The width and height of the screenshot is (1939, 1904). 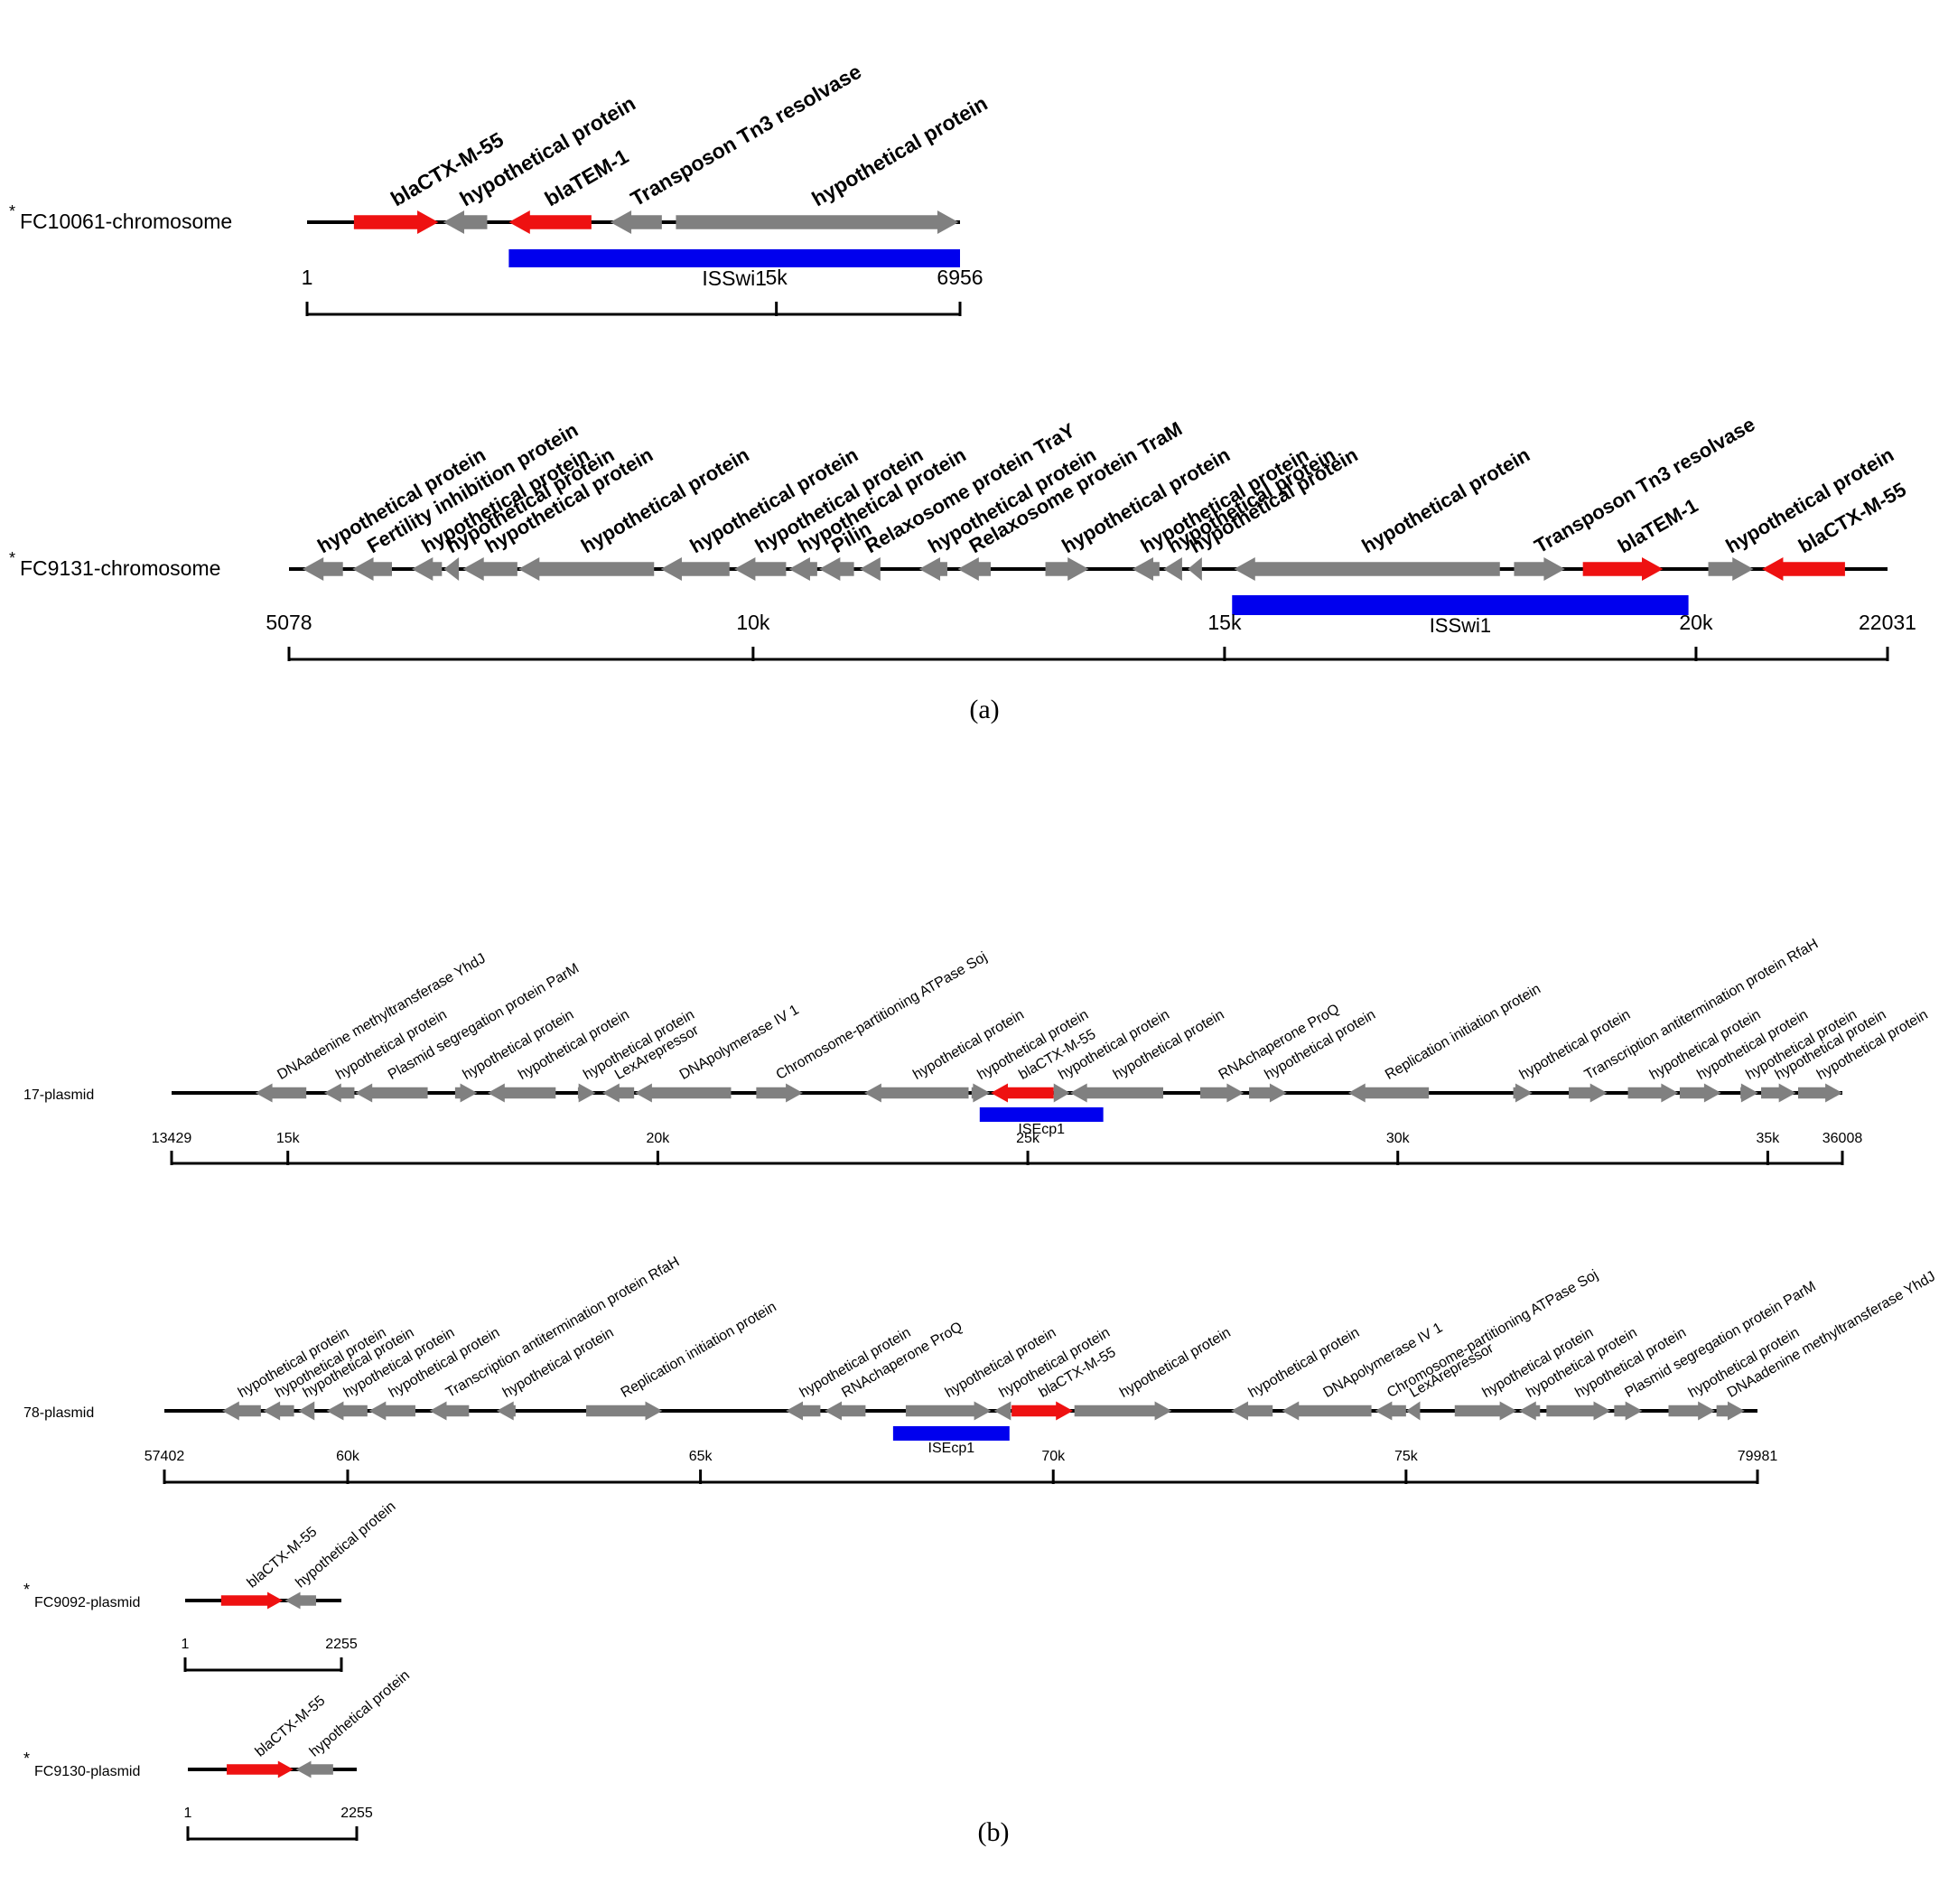 What do you see at coordinates (1053, 1456) in the screenshot?
I see `scale-tick-label: 70k` at bounding box center [1053, 1456].